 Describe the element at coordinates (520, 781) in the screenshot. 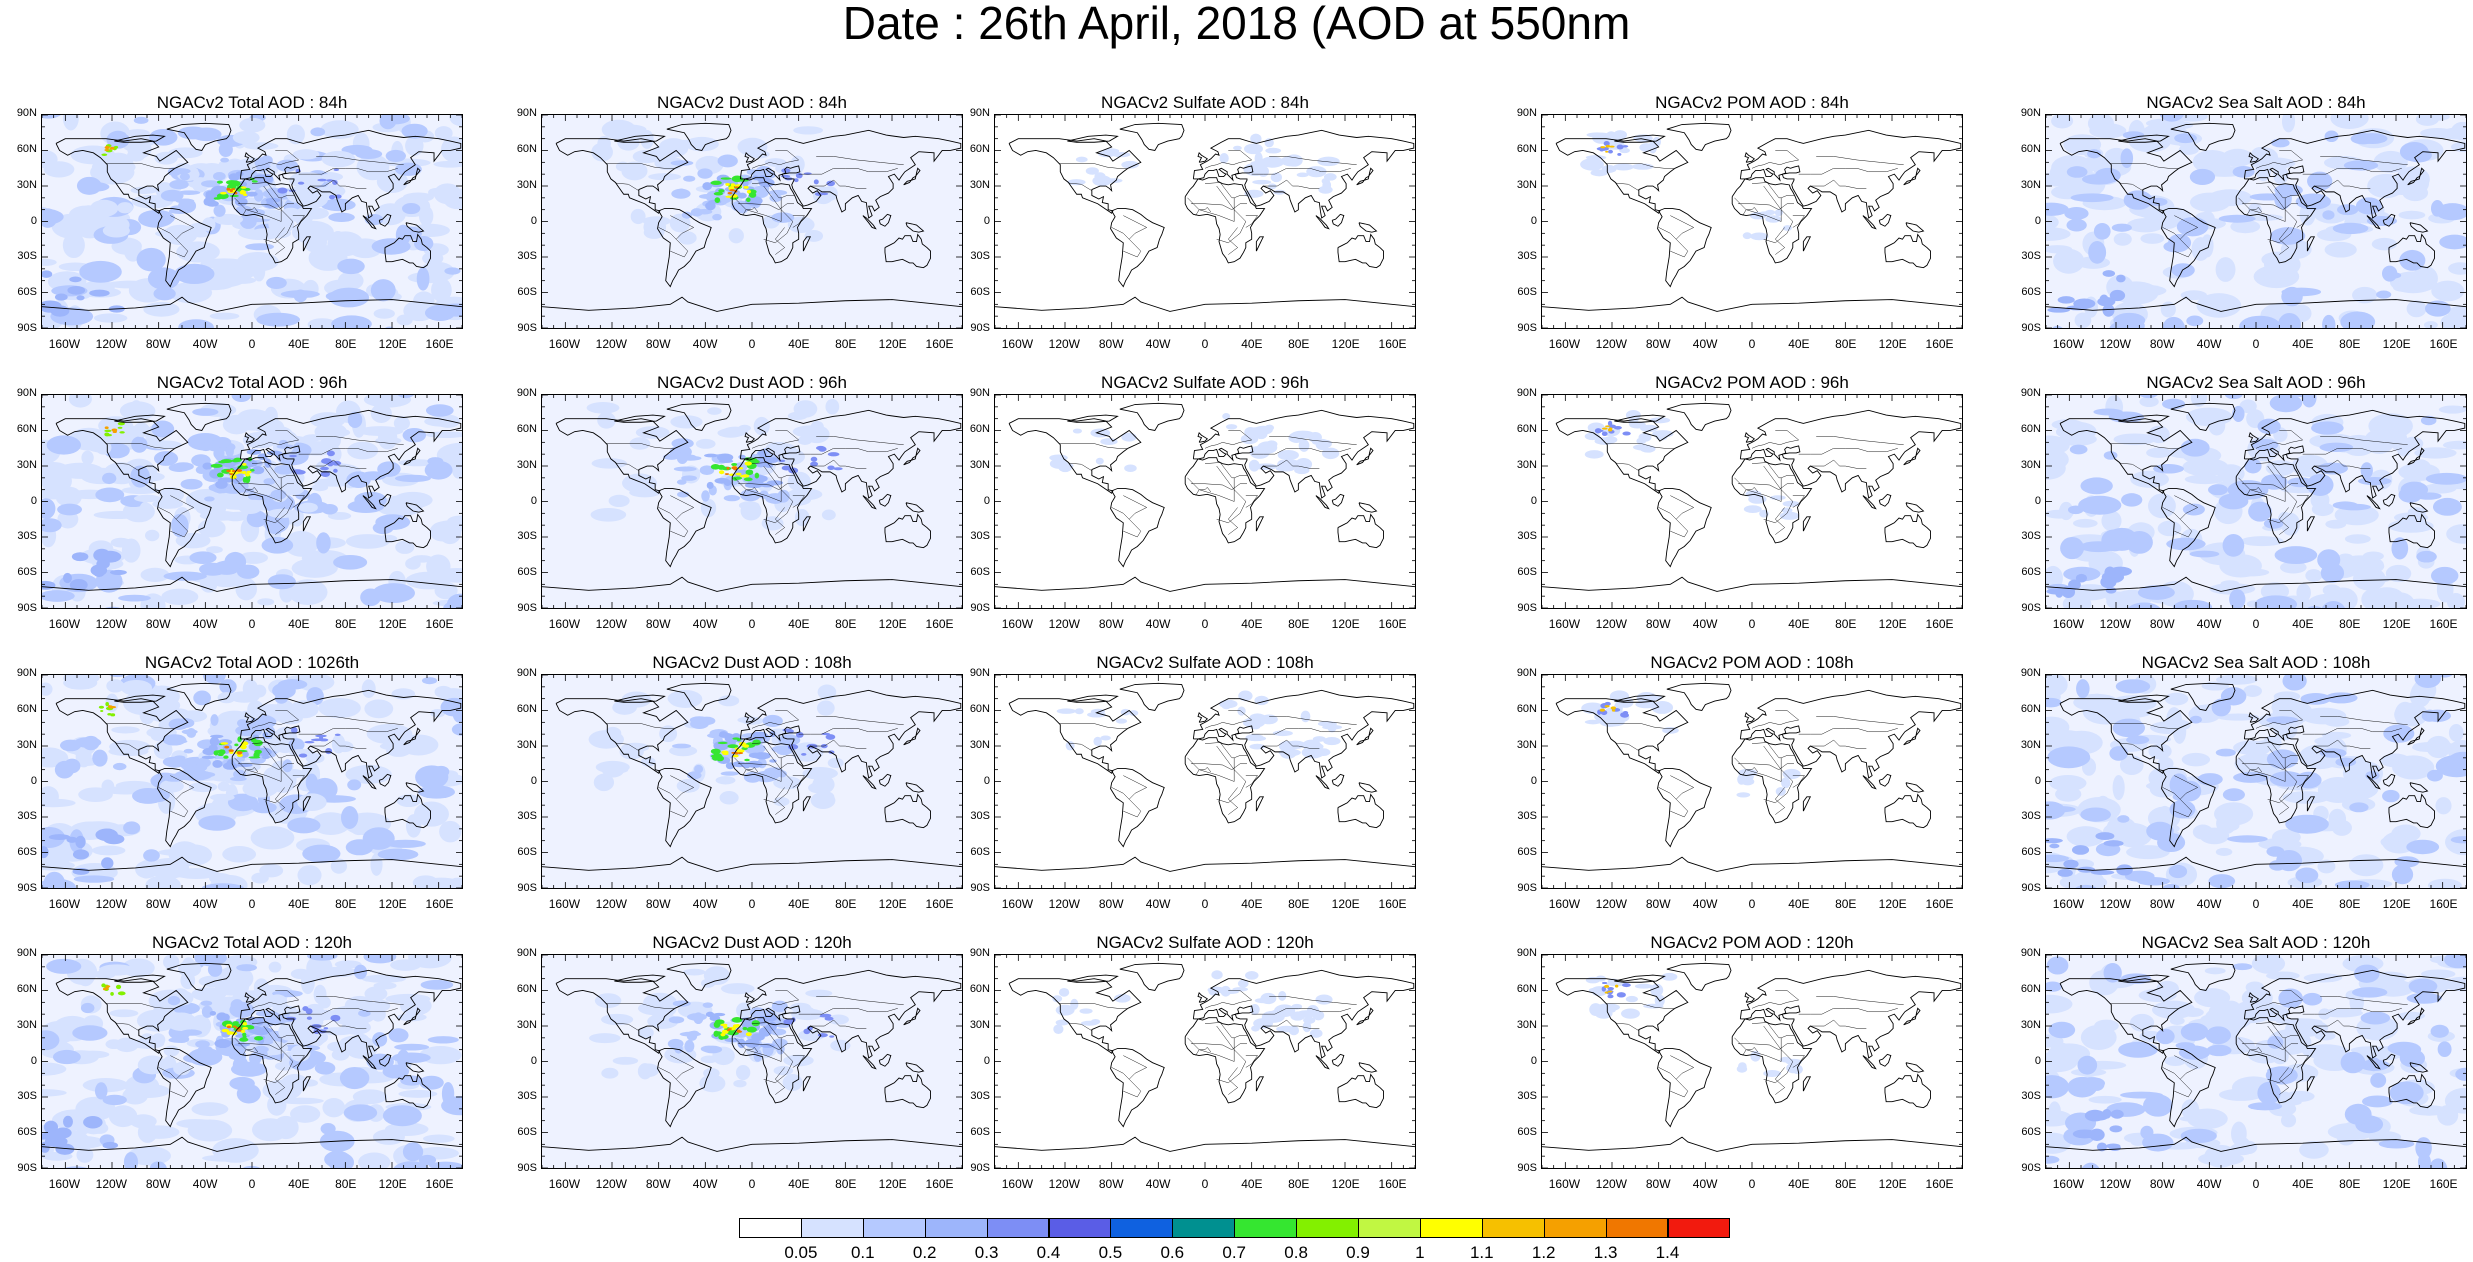

I see `lat-label: 0` at that location.